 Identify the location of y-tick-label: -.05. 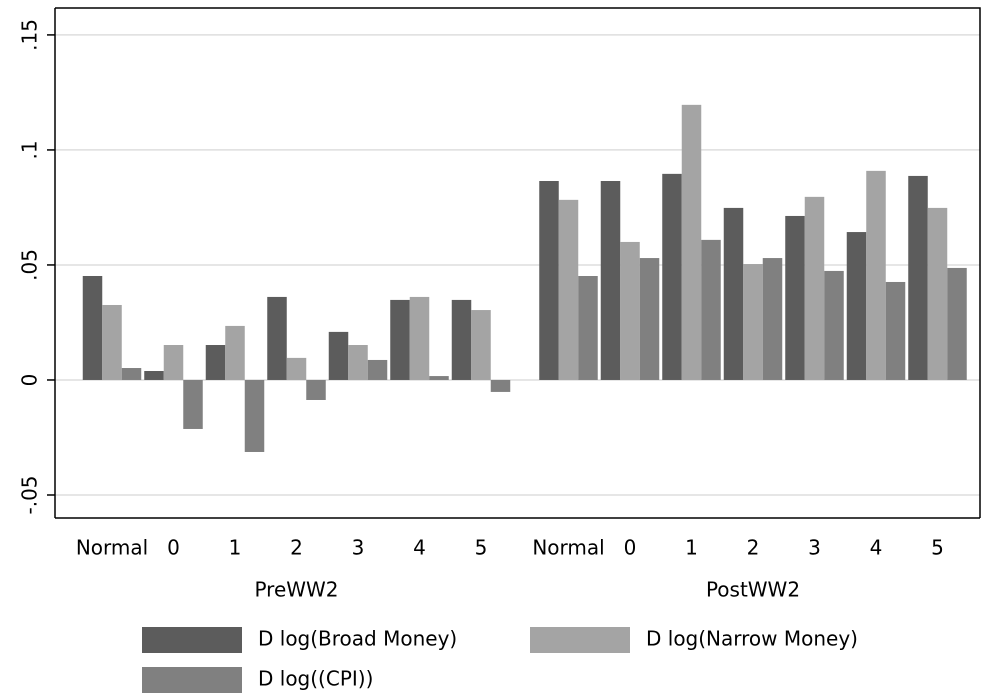
(30, 494).